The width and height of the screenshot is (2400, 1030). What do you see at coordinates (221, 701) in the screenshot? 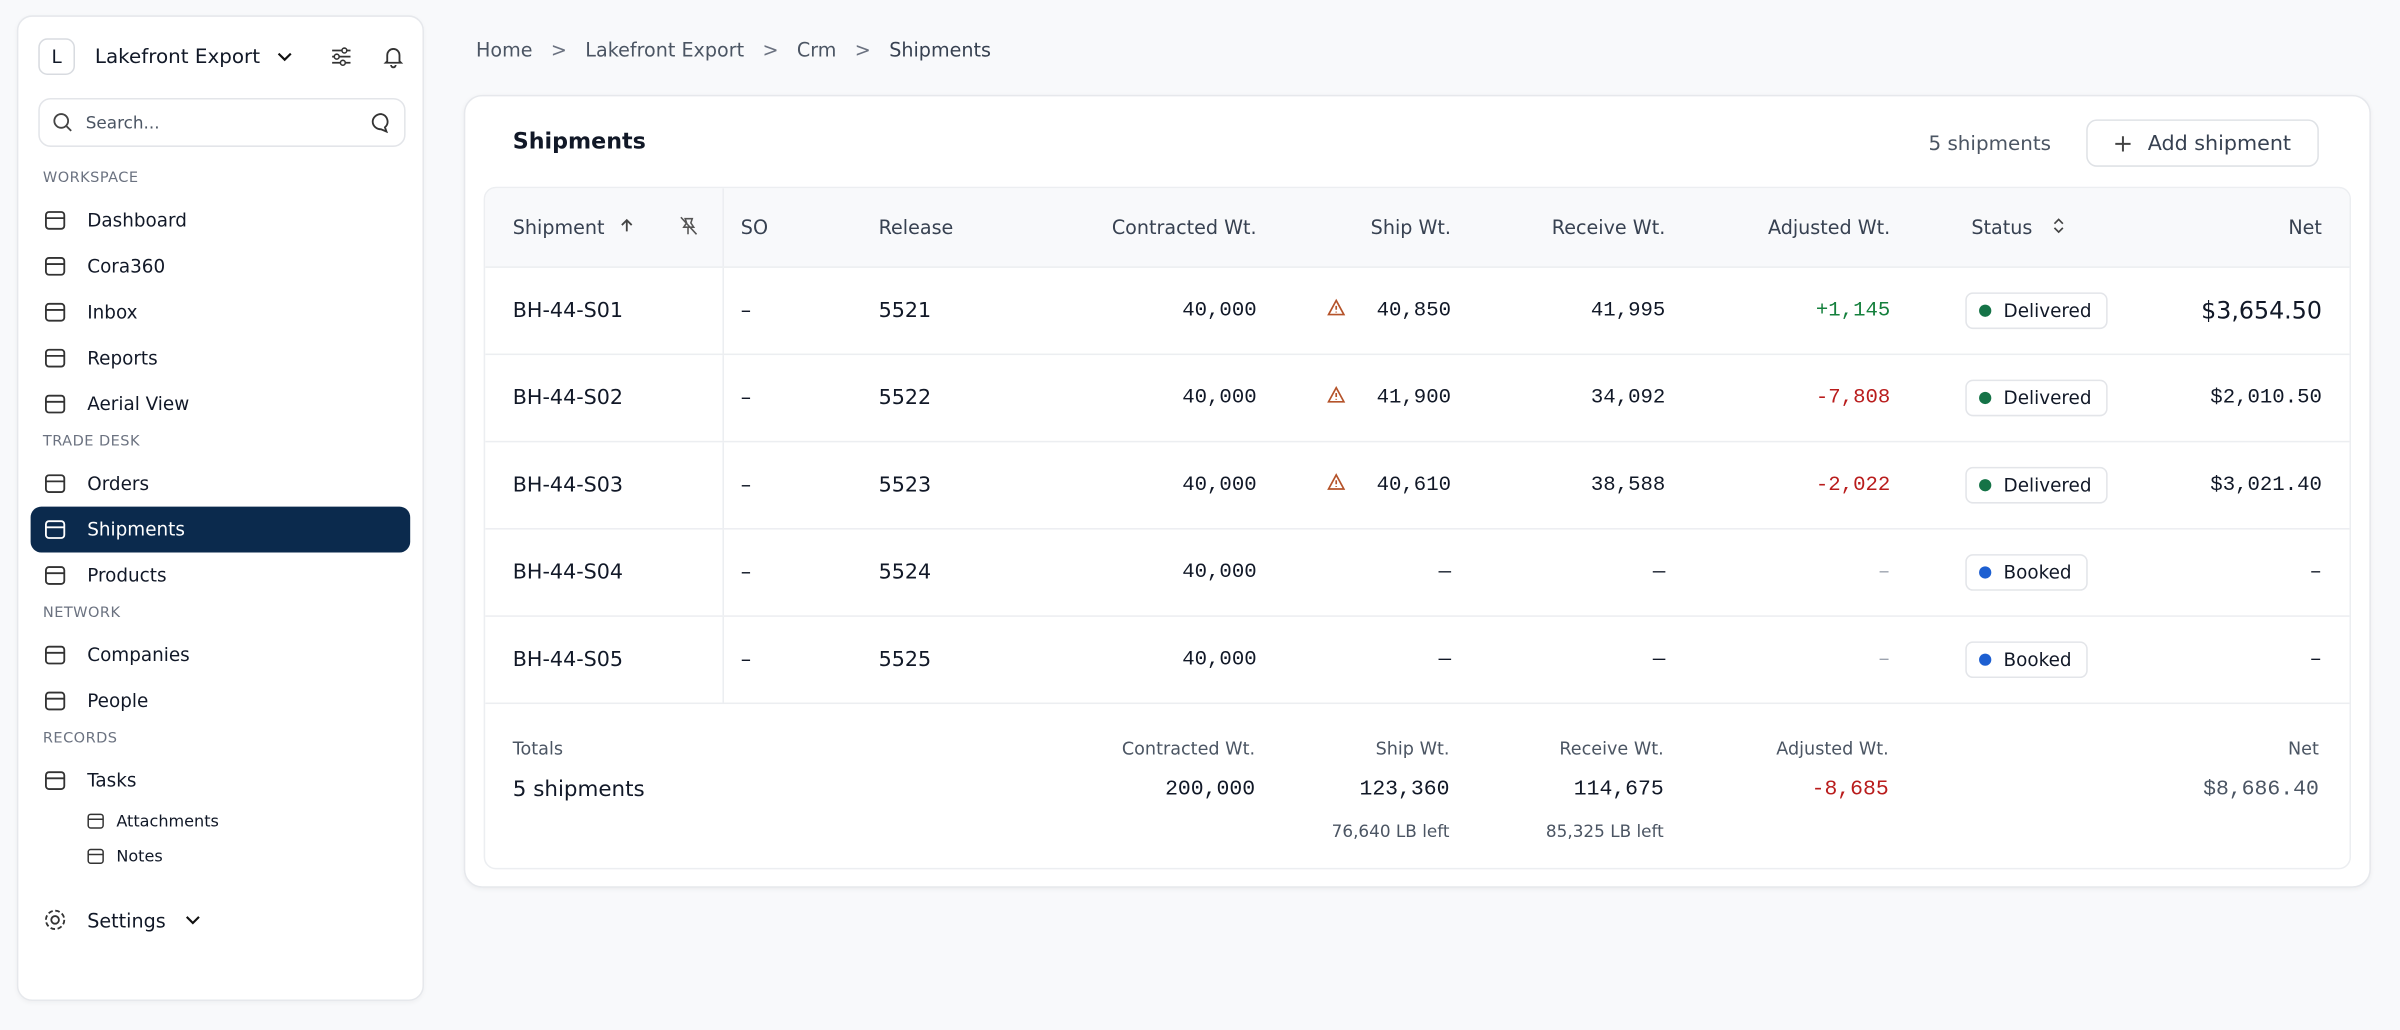
I see `nav-item: People` at bounding box center [221, 701].